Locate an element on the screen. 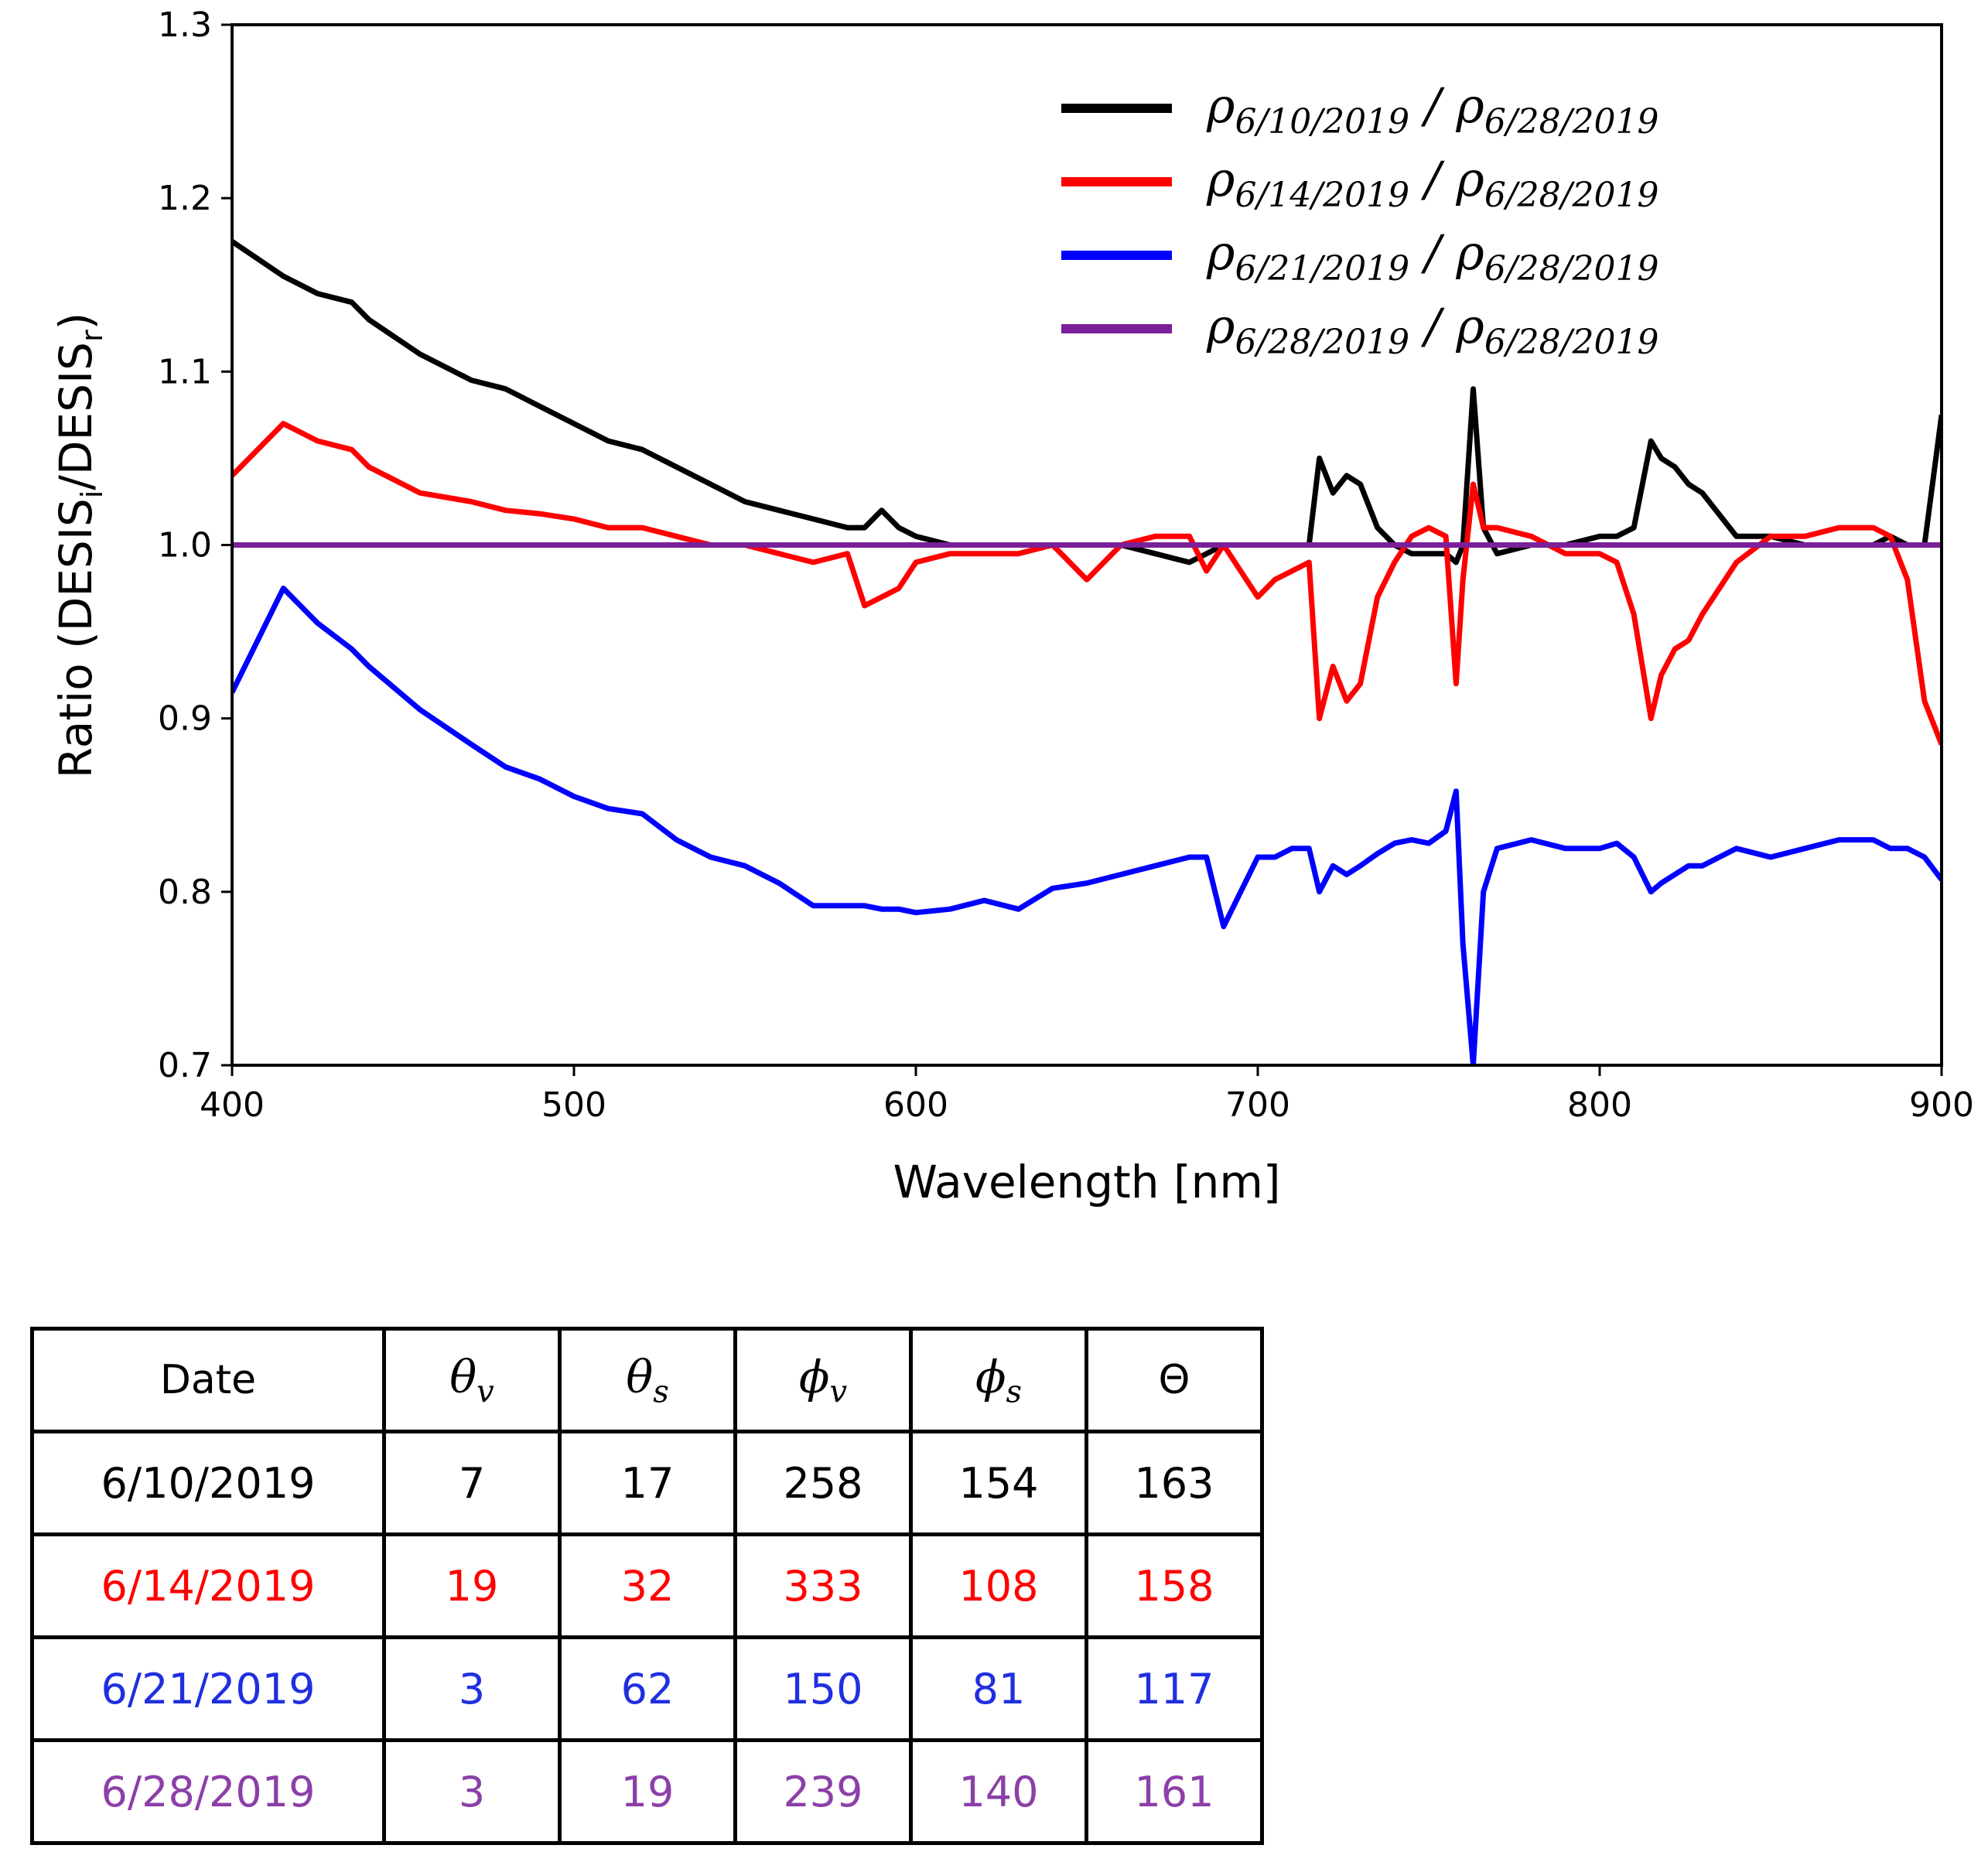 This screenshot has height=1869, width=1988. header-date: Date is located at coordinates (208, 1380).